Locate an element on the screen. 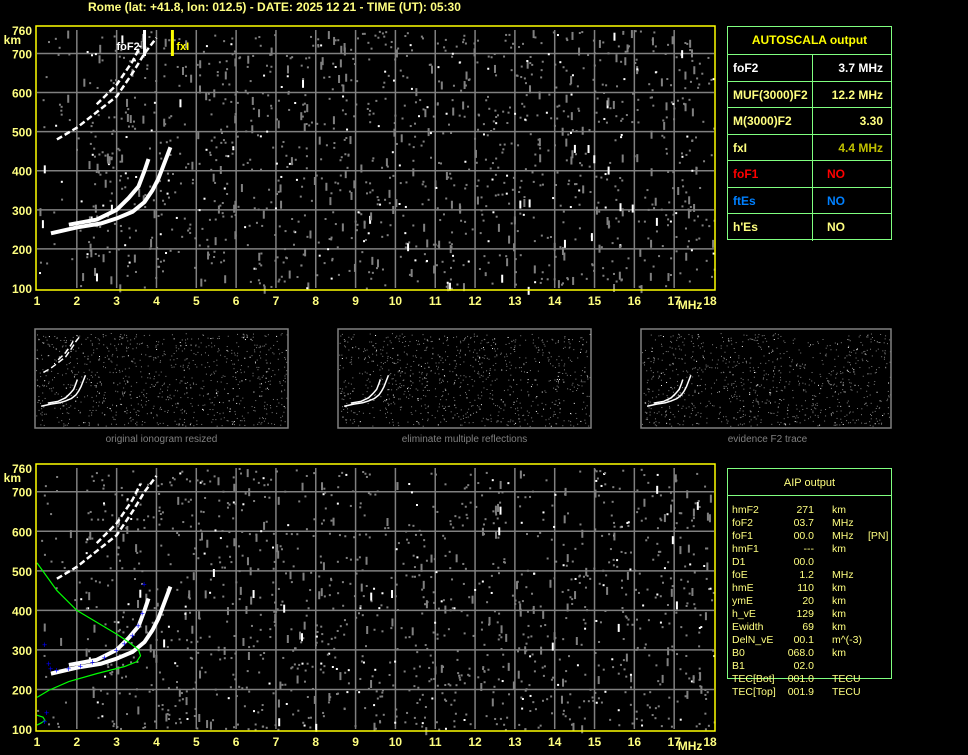  x-tick-label: 17 is located at coordinates (674, 301).